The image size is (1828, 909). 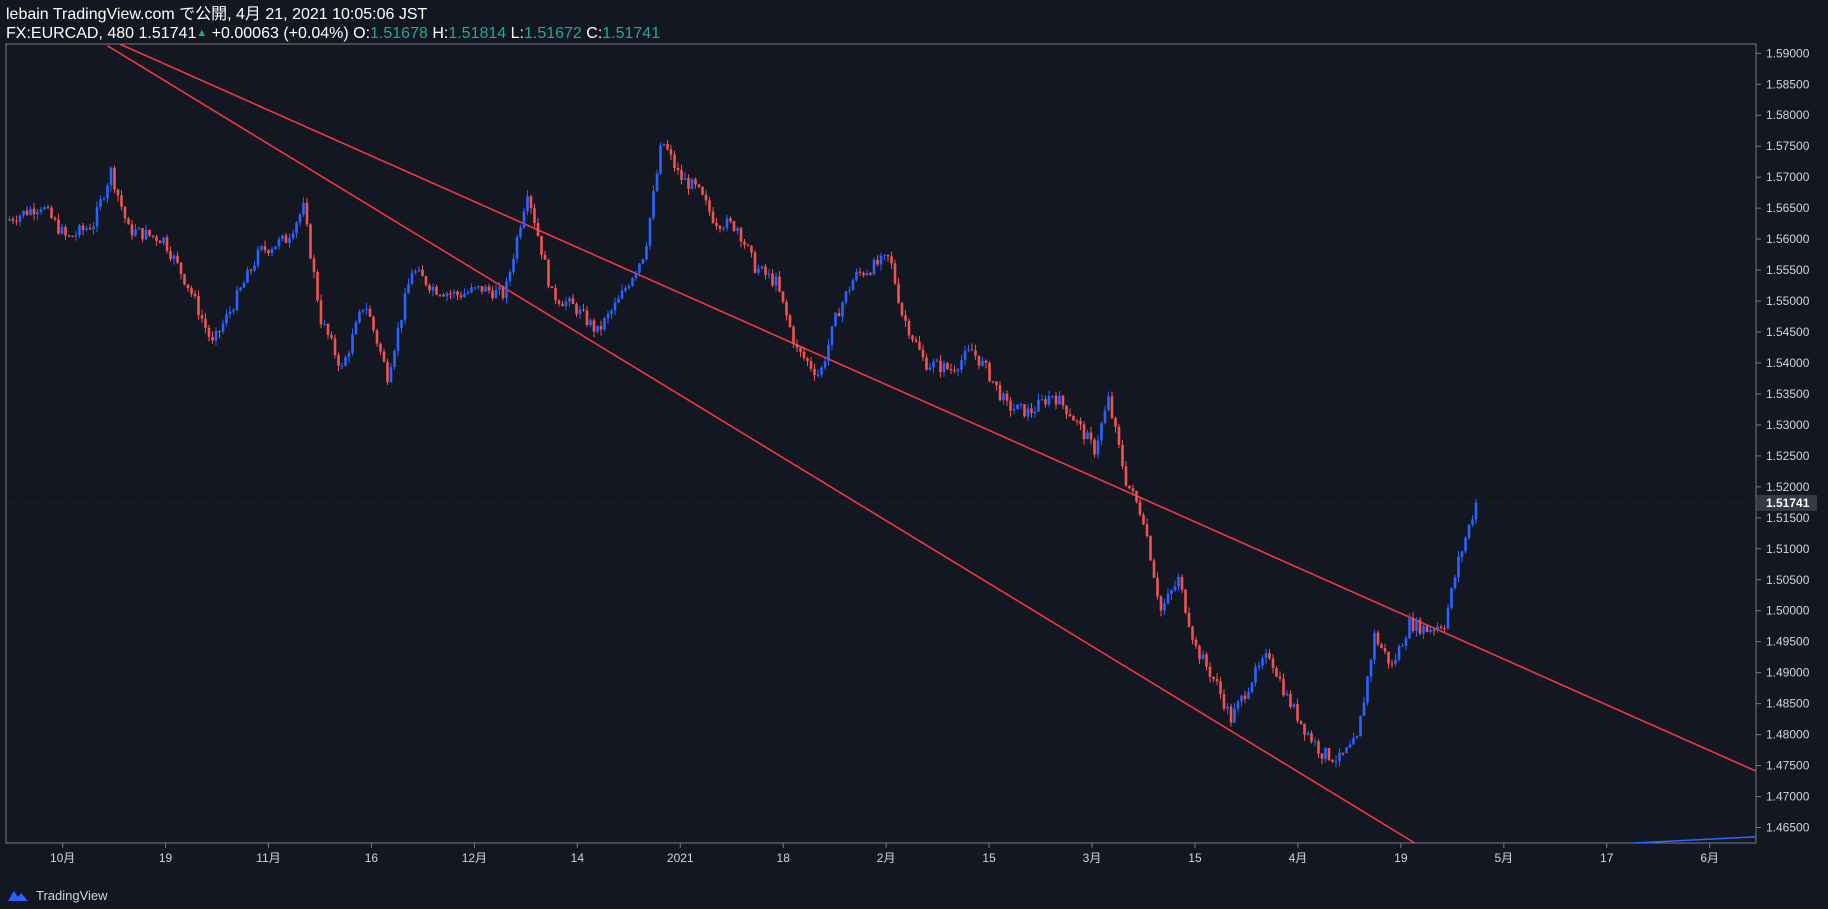 What do you see at coordinates (1788, 518) in the screenshot?
I see `y-tick-label: 1.51500` at bounding box center [1788, 518].